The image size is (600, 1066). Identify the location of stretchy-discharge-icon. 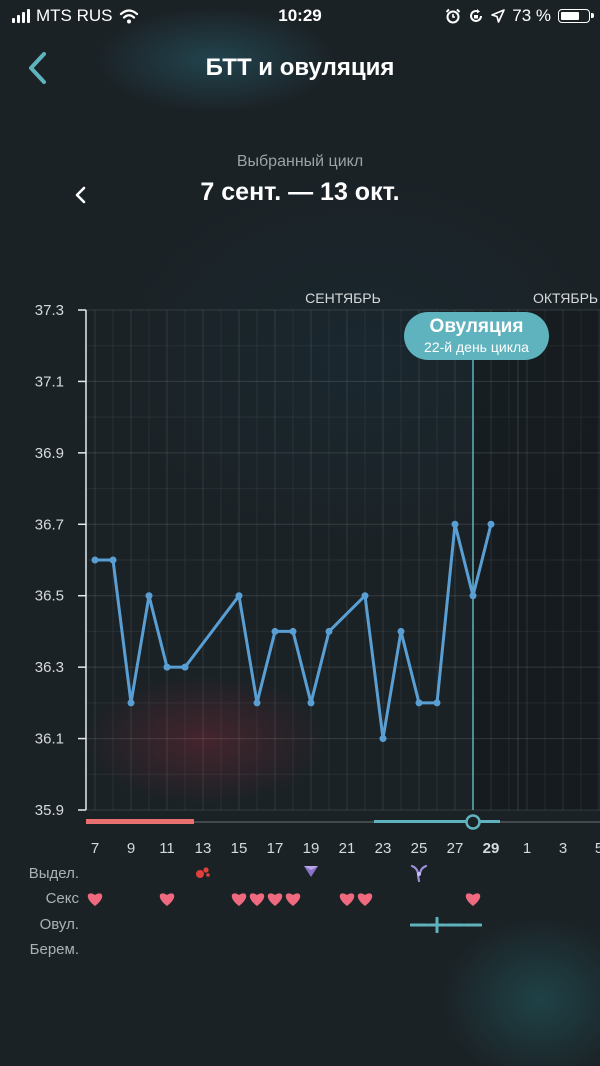
(419, 875).